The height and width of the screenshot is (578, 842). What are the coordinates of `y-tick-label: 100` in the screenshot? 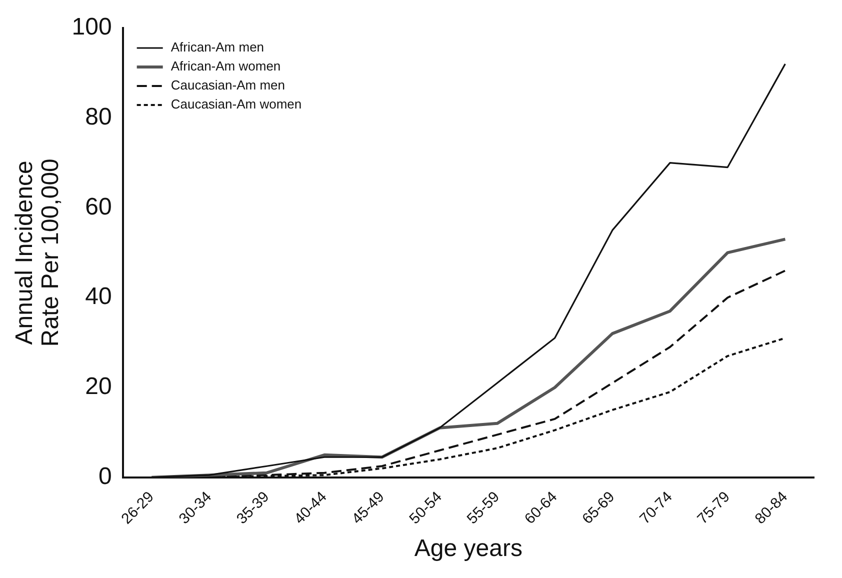 It's located at (92, 27).